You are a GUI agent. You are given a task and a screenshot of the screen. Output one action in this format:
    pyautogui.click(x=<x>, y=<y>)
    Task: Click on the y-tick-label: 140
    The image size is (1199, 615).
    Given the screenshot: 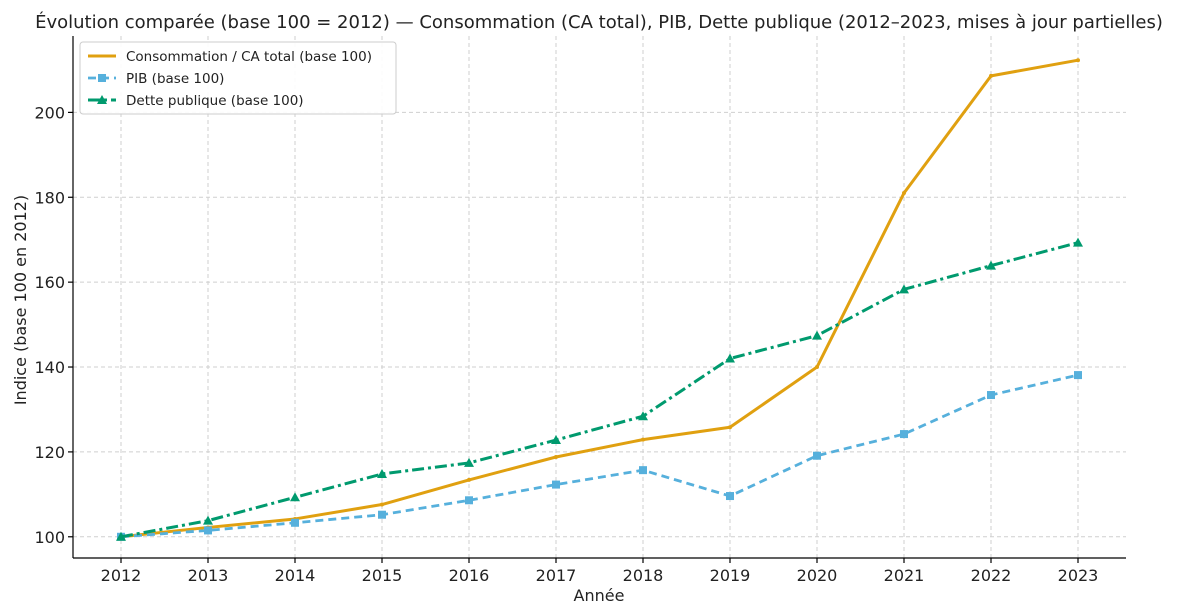 What is the action you would take?
    pyautogui.click(x=49, y=367)
    